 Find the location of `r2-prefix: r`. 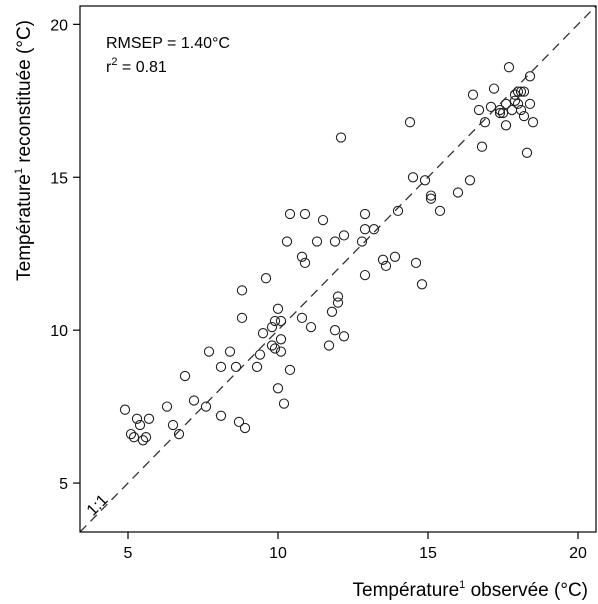

r2-prefix: r is located at coordinates (109, 67).